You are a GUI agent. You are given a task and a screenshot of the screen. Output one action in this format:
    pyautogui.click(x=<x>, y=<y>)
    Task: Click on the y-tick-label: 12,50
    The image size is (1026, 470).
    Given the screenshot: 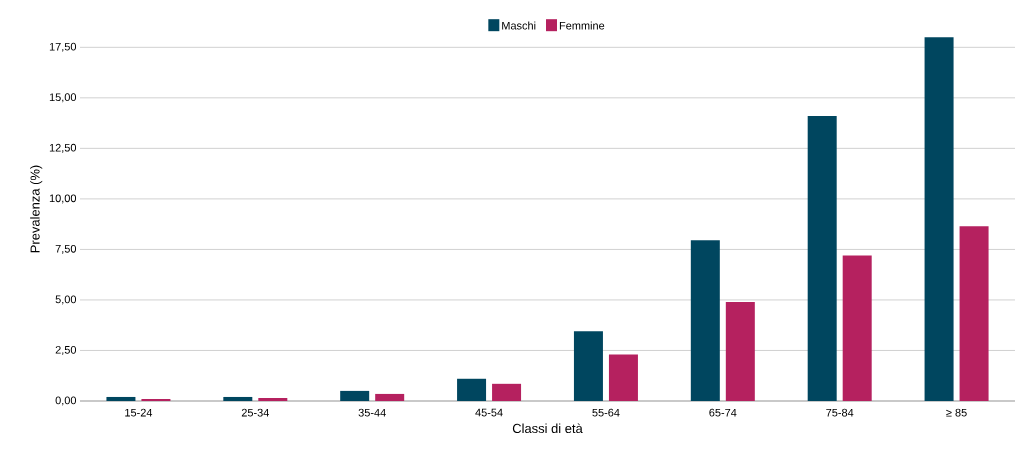 What is the action you would take?
    pyautogui.click(x=63, y=148)
    